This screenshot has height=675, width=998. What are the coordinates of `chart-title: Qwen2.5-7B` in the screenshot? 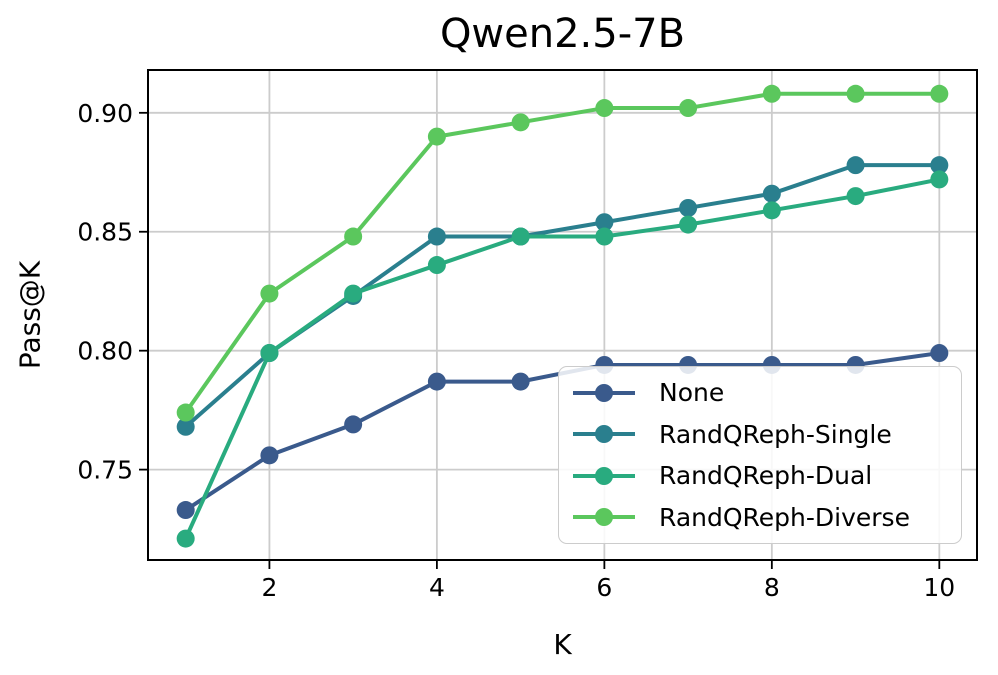 It's located at (562, 34).